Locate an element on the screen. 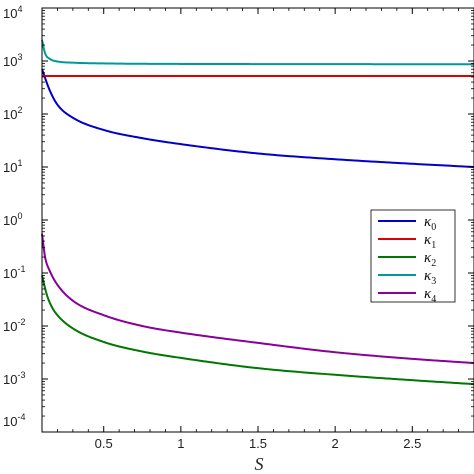 The image size is (474, 474). x-tick-label: 0.5 is located at coordinates (104, 443).